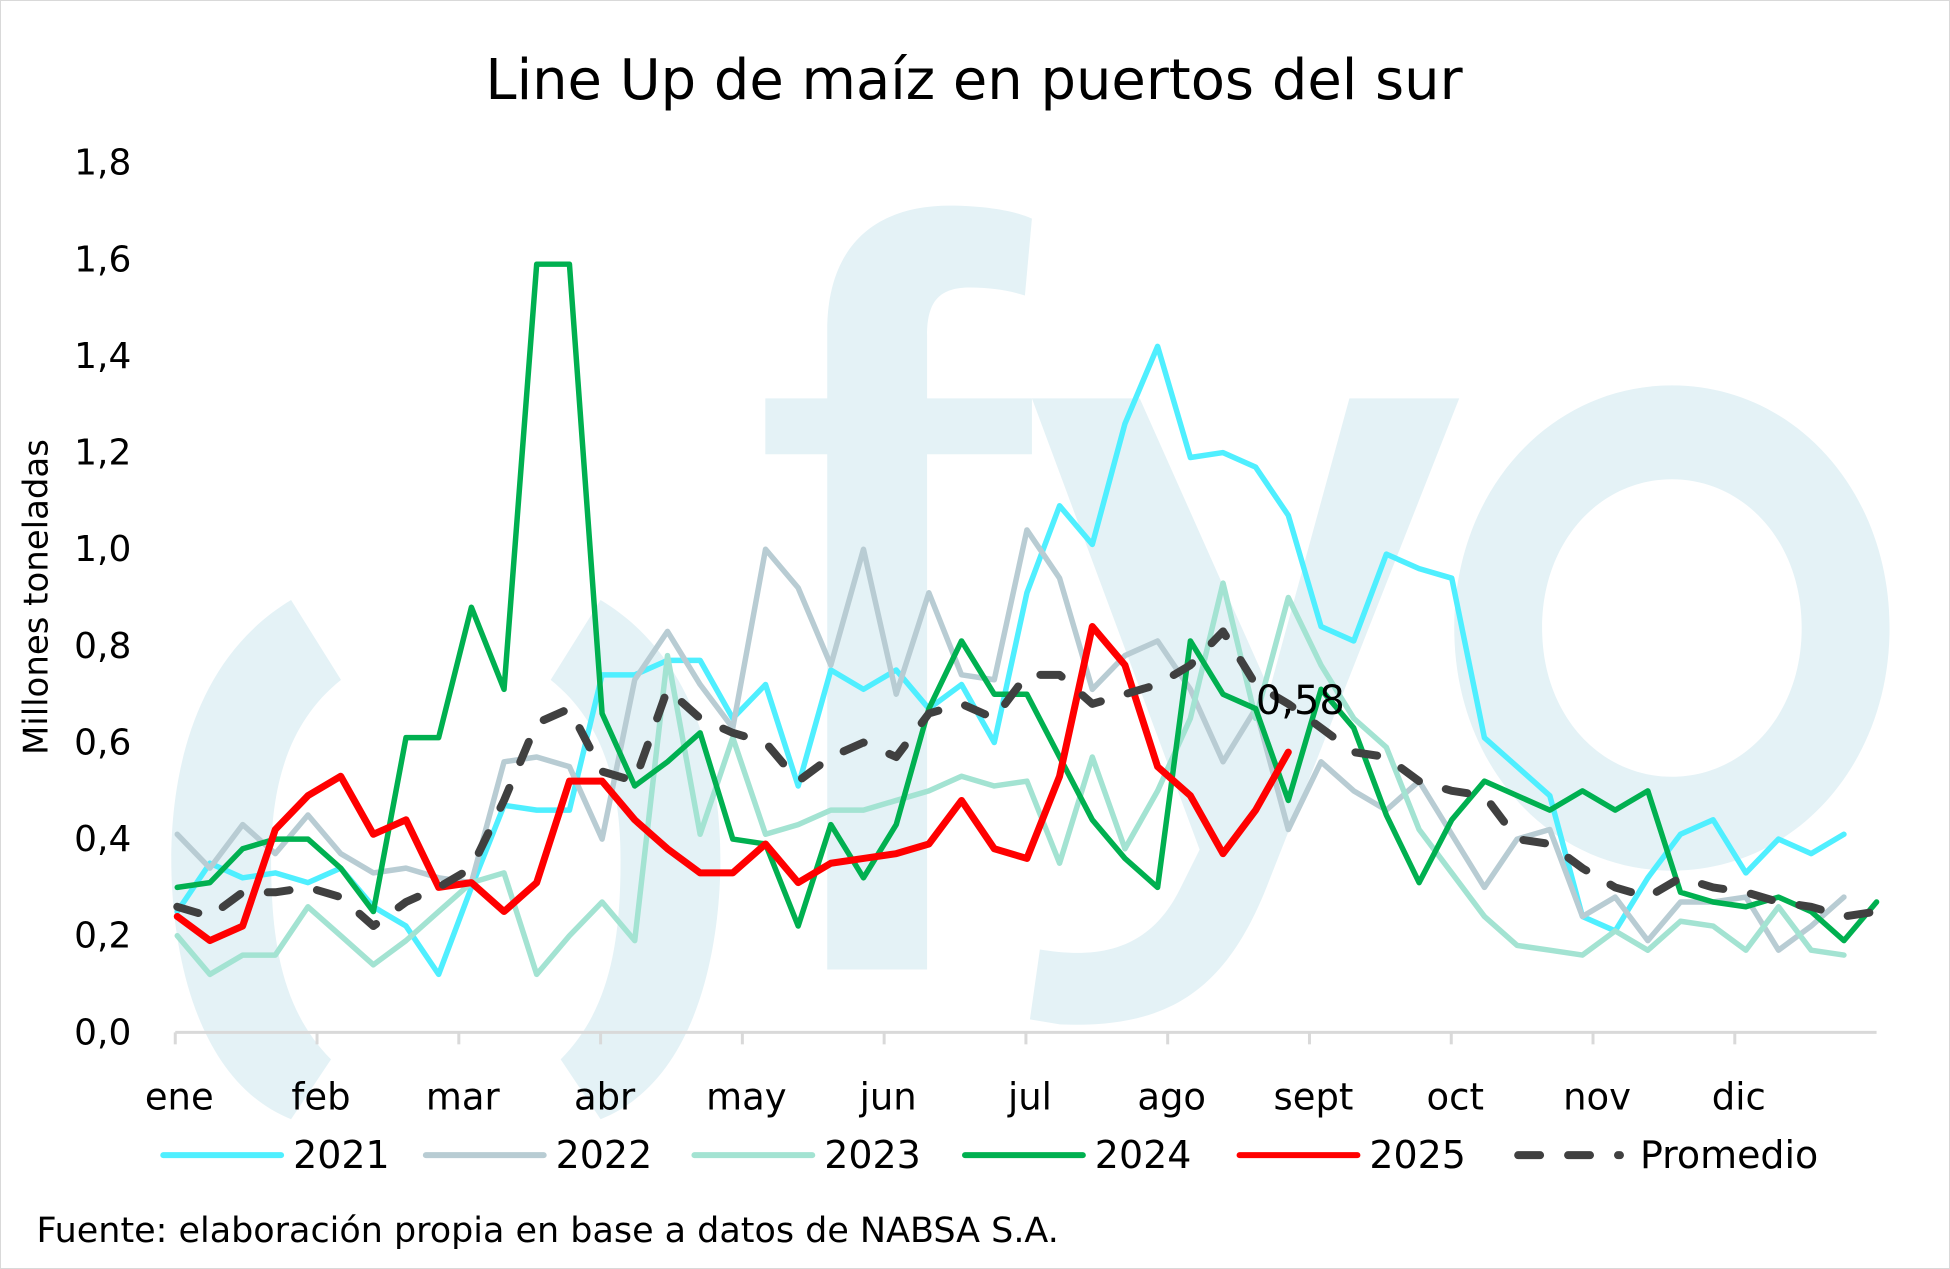 The height and width of the screenshot is (1269, 1950). What do you see at coordinates (463, 1096) in the screenshot?
I see `x-tick-label: mar` at bounding box center [463, 1096].